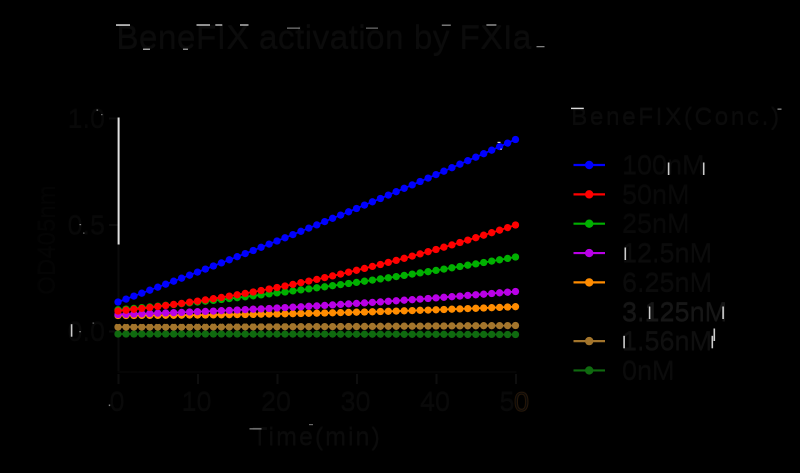  I want to click on svg-text: 10, so click(196, 402).